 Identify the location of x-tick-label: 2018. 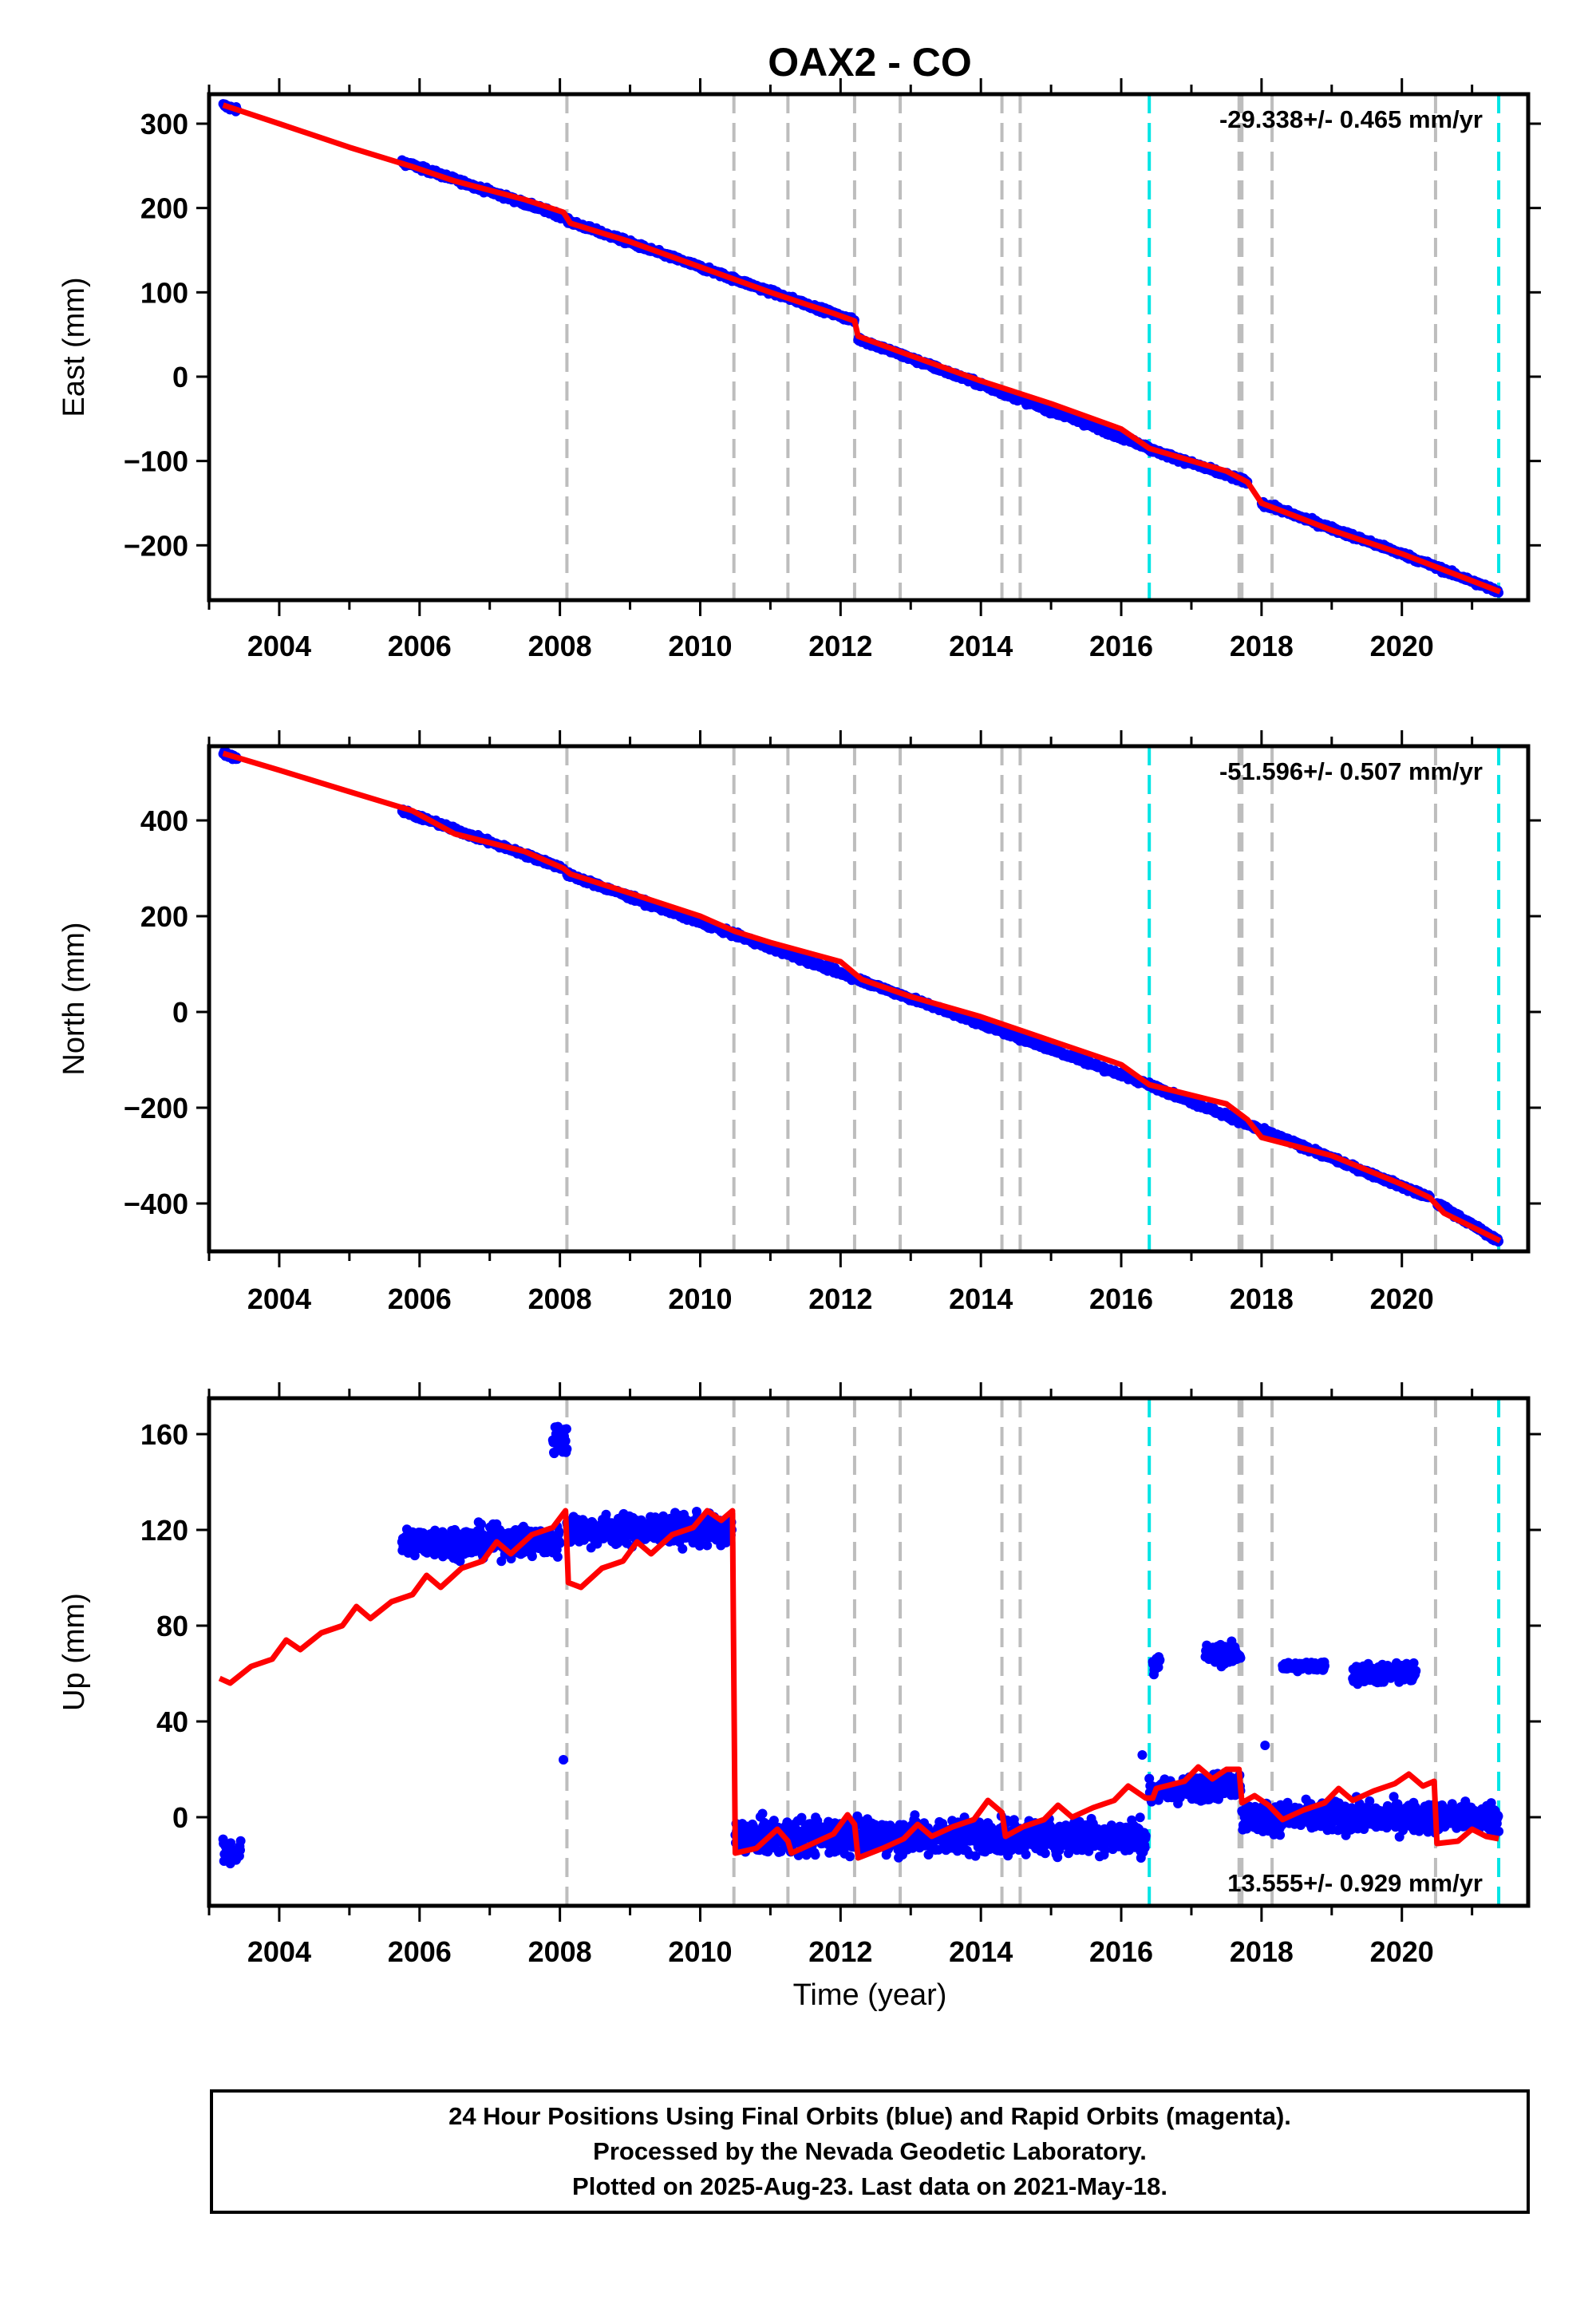
(1262, 646).